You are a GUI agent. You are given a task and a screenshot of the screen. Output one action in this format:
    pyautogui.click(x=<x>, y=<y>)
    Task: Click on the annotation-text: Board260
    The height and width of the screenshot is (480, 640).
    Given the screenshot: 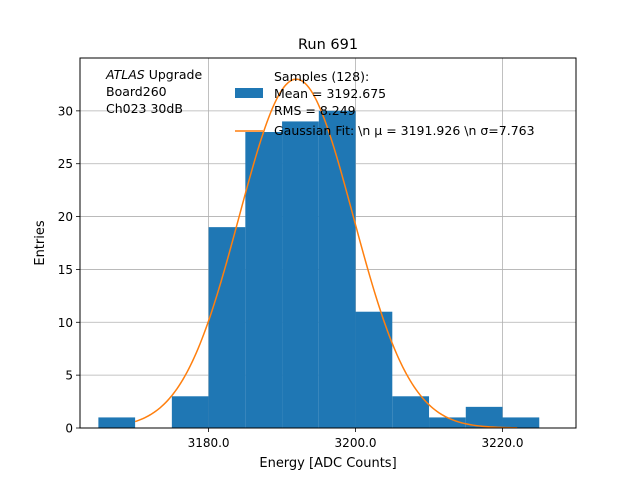 What is the action you would take?
    pyautogui.click(x=136, y=91)
    